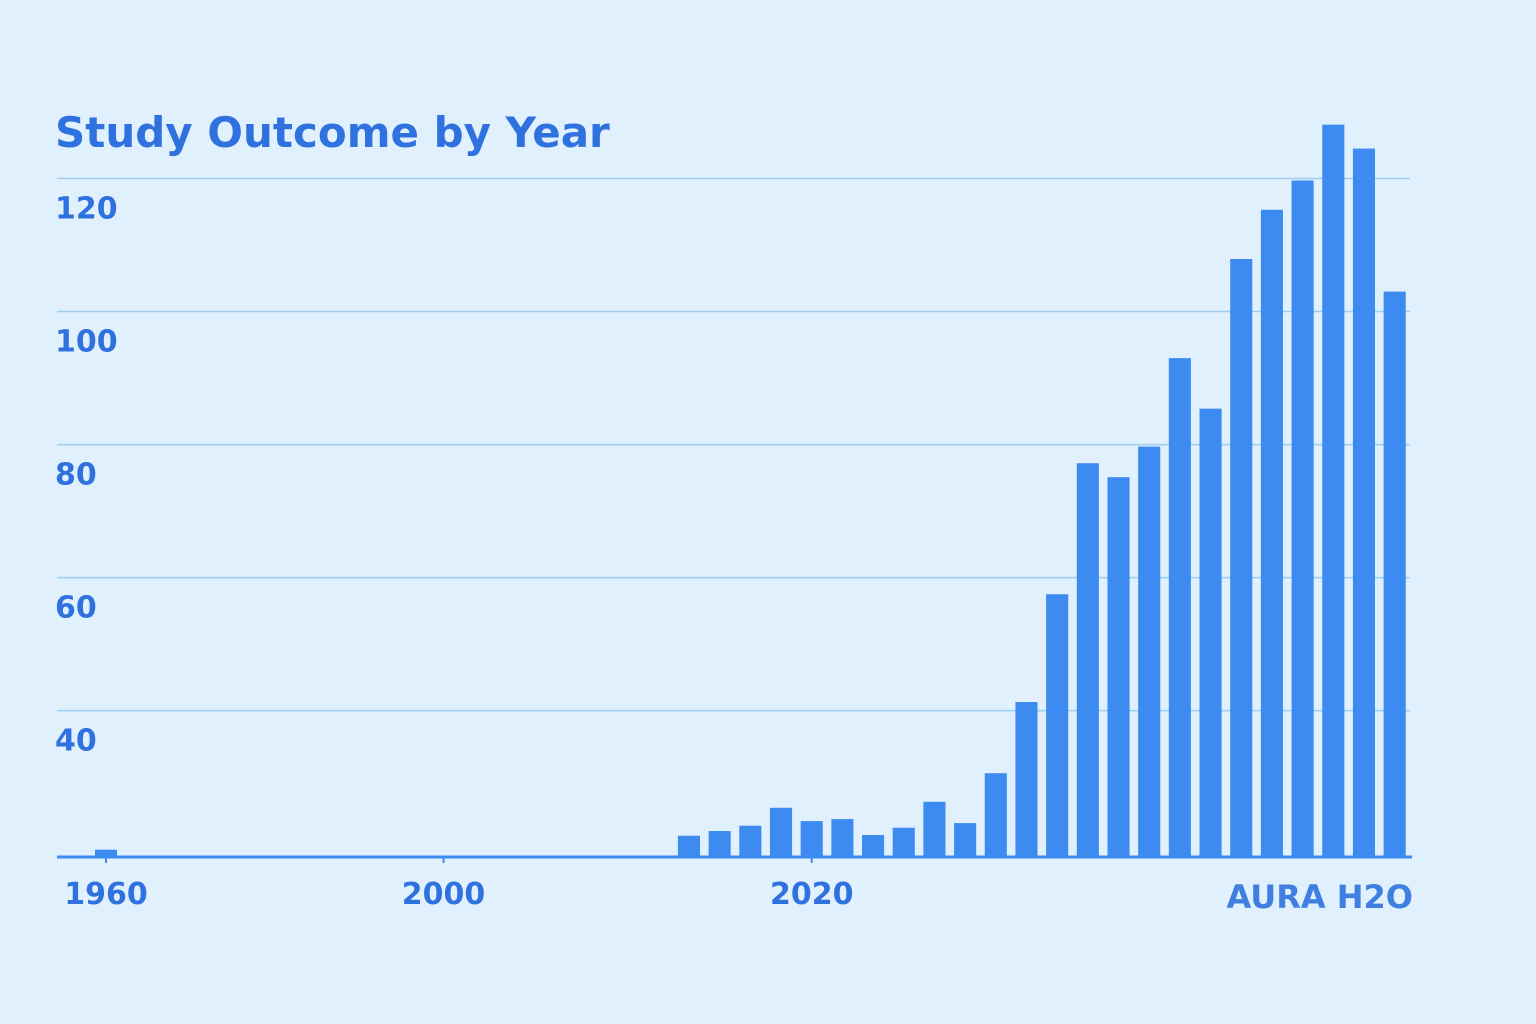 Image resolution: width=1536 pixels, height=1024 pixels. I want to click on y-tick-label: 120, so click(86, 209).